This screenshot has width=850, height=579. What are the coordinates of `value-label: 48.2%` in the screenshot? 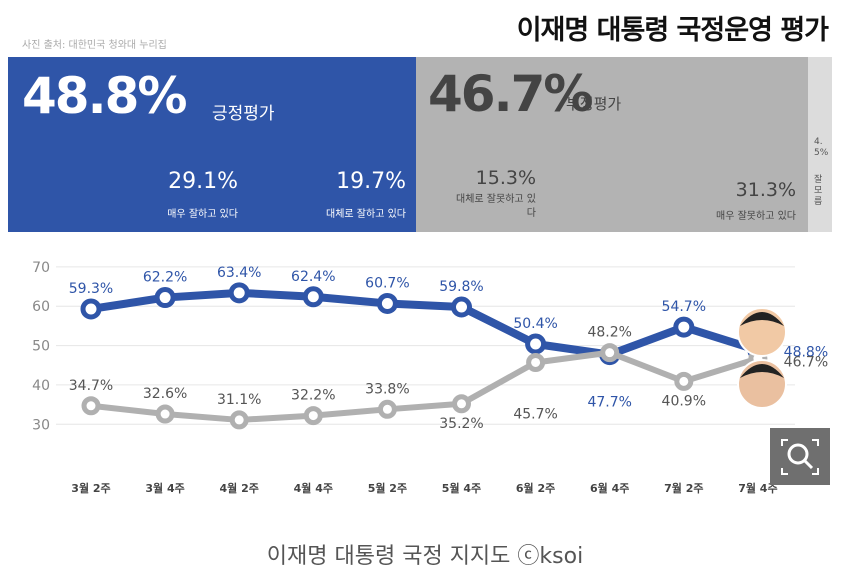 It's located at (609, 333).